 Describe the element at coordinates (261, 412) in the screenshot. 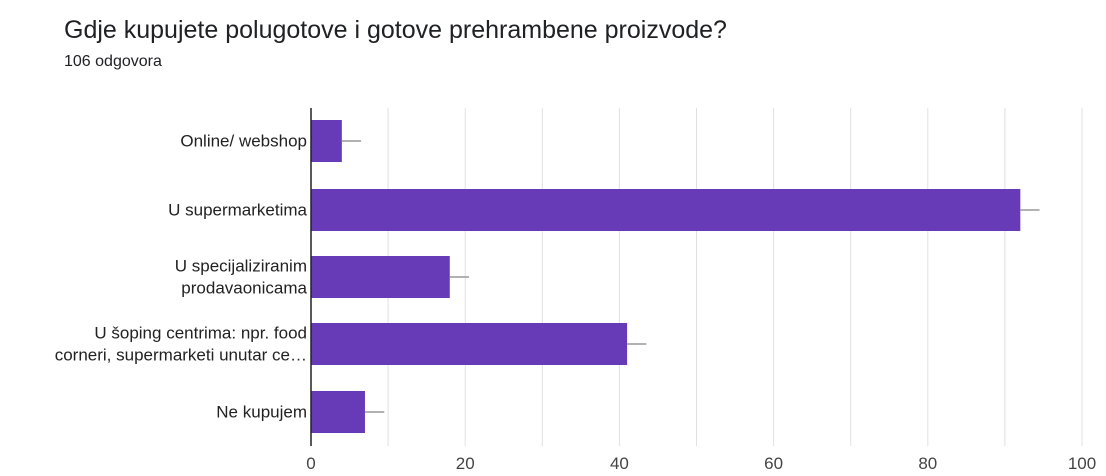

I see `category-label: Ne kupujem` at that location.